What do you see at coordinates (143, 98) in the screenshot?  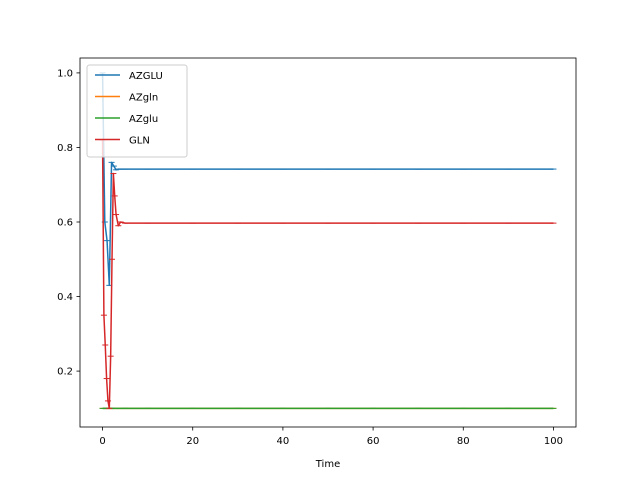 I see `legend-label: AZgln` at bounding box center [143, 98].